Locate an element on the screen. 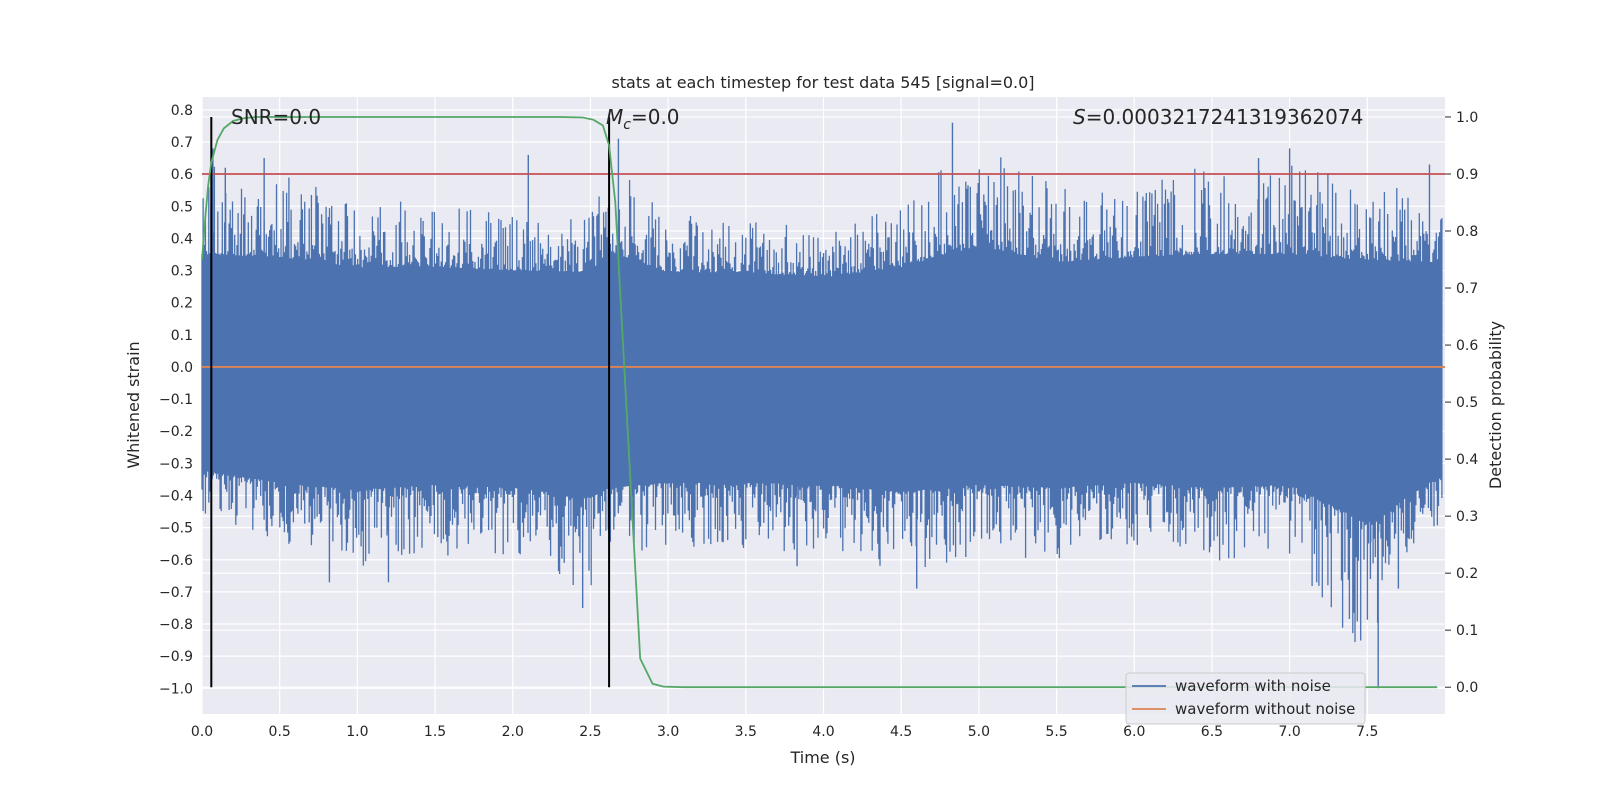  x-tick-label: 2.5 is located at coordinates (590, 732).